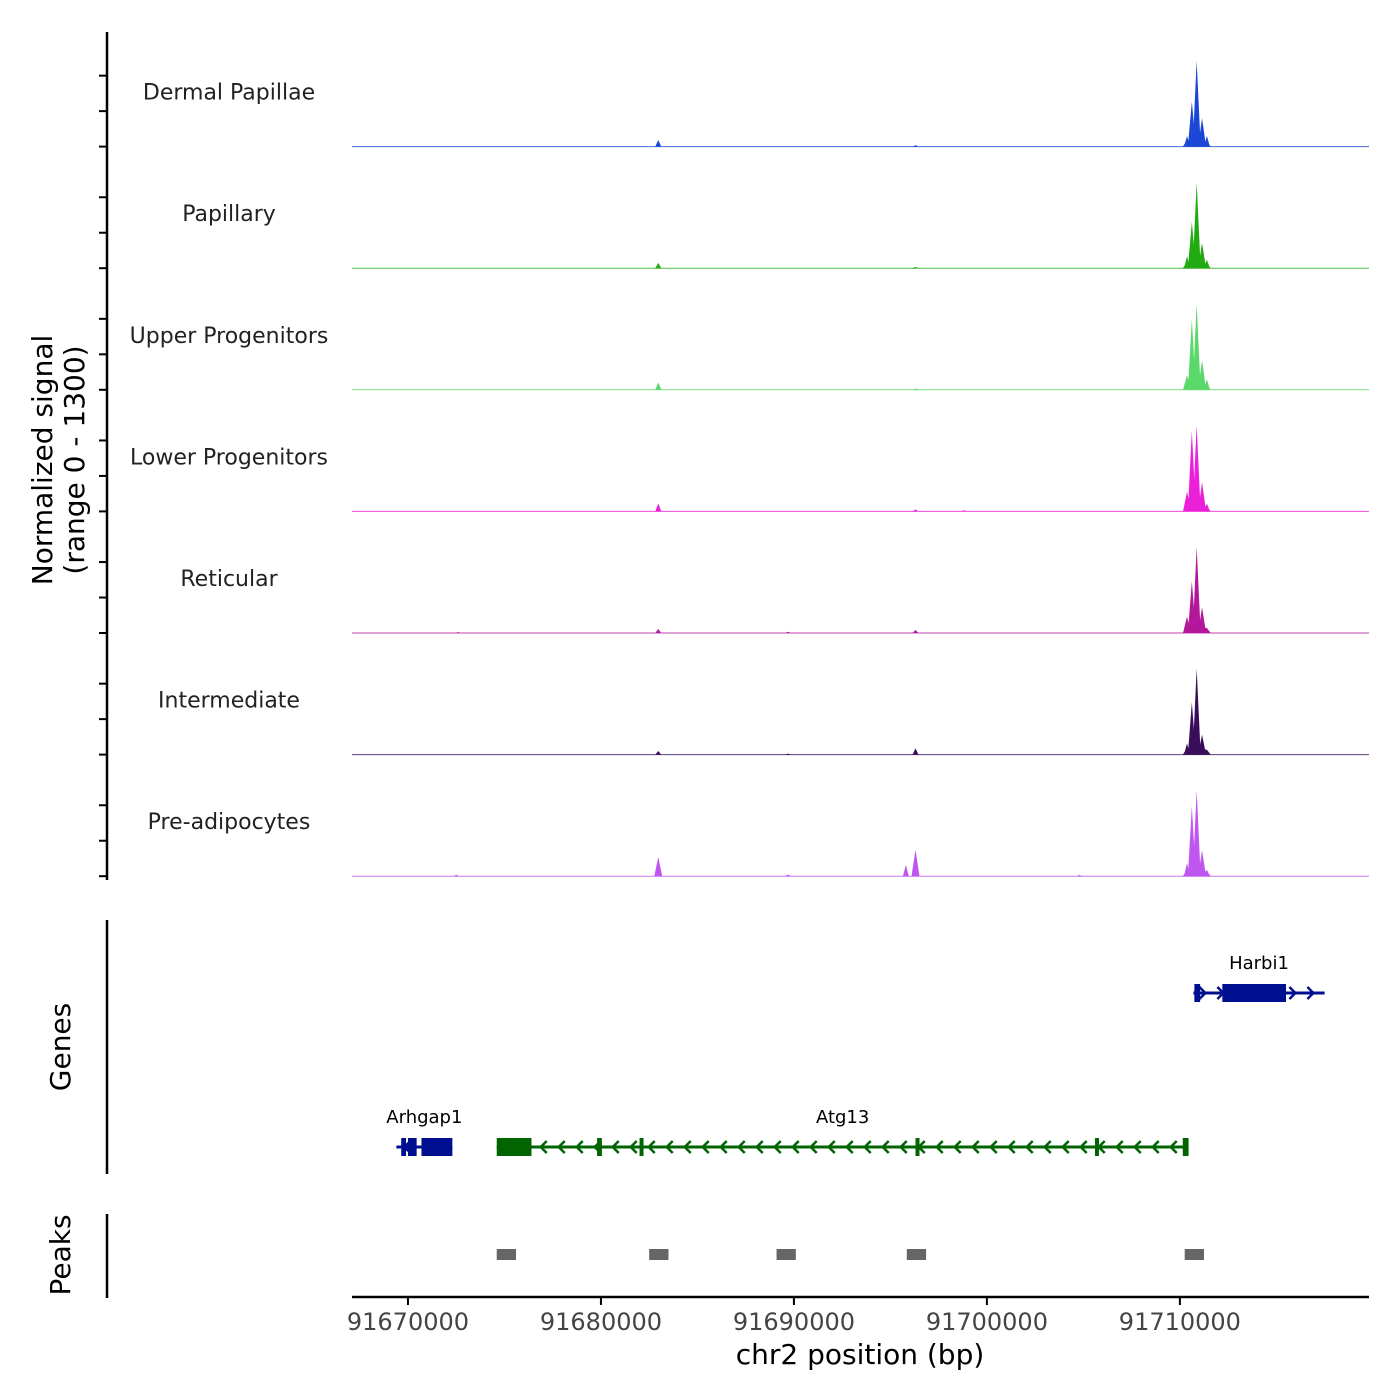 The width and height of the screenshot is (1400, 1400). Describe the element at coordinates (1259, 977) in the screenshot. I see `gene-harbi1: Harbi1` at that location.